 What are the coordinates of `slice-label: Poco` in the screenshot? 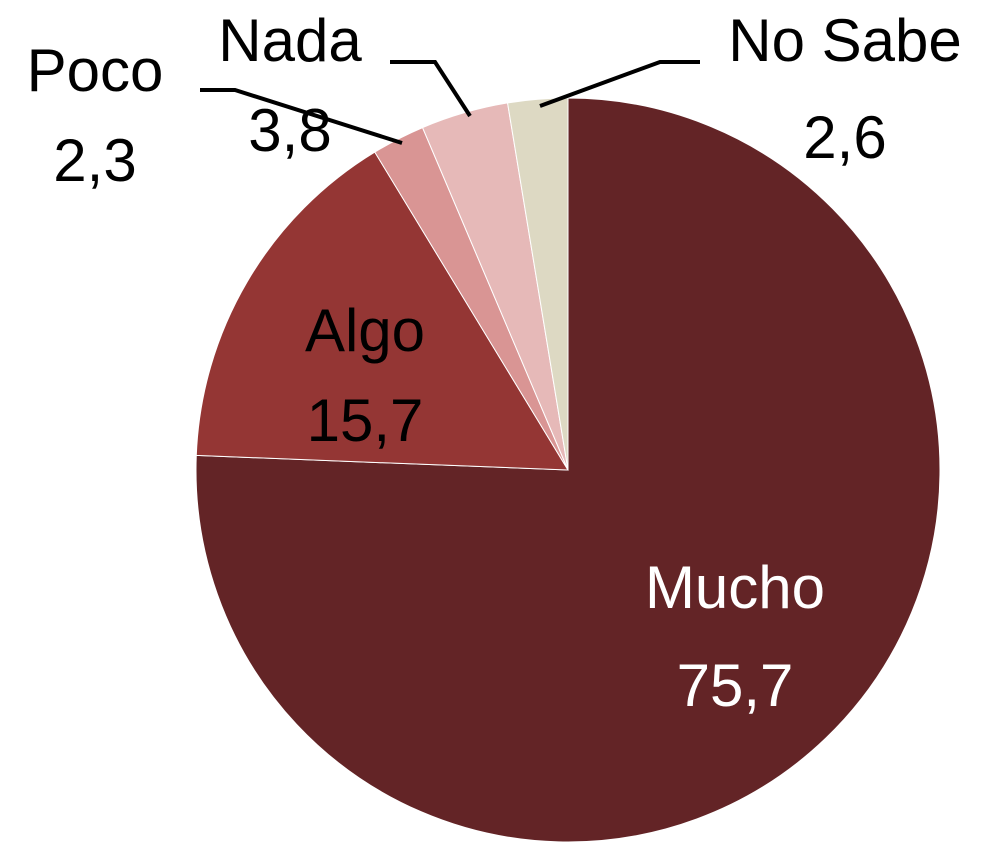 It's located at (95, 70).